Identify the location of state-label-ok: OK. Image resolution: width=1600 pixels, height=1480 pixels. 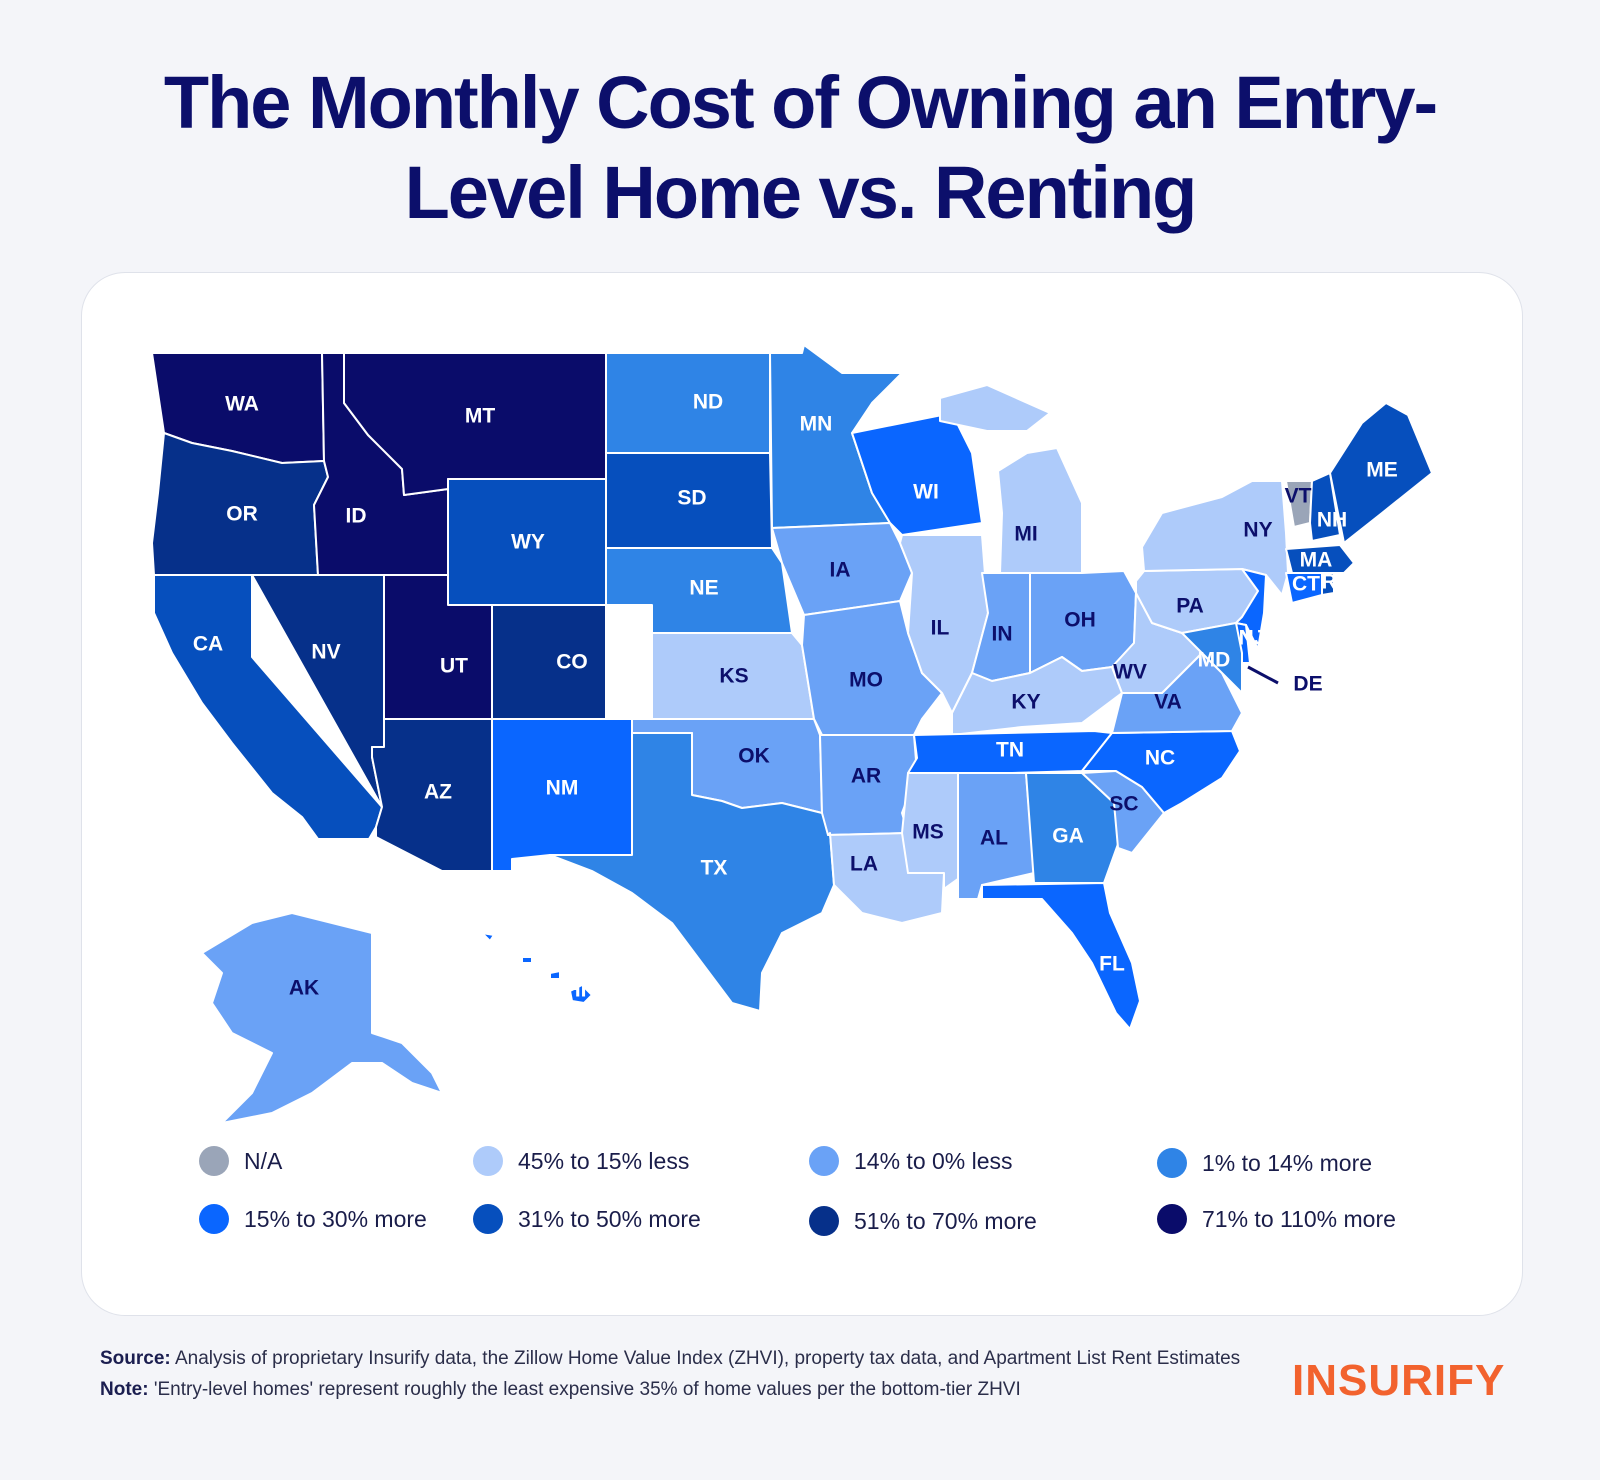
(754, 756).